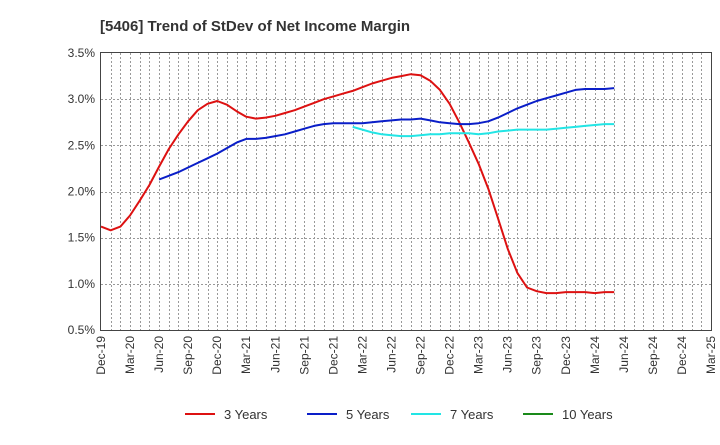  I want to click on y-tick-label: 2.5%, so click(82, 145).